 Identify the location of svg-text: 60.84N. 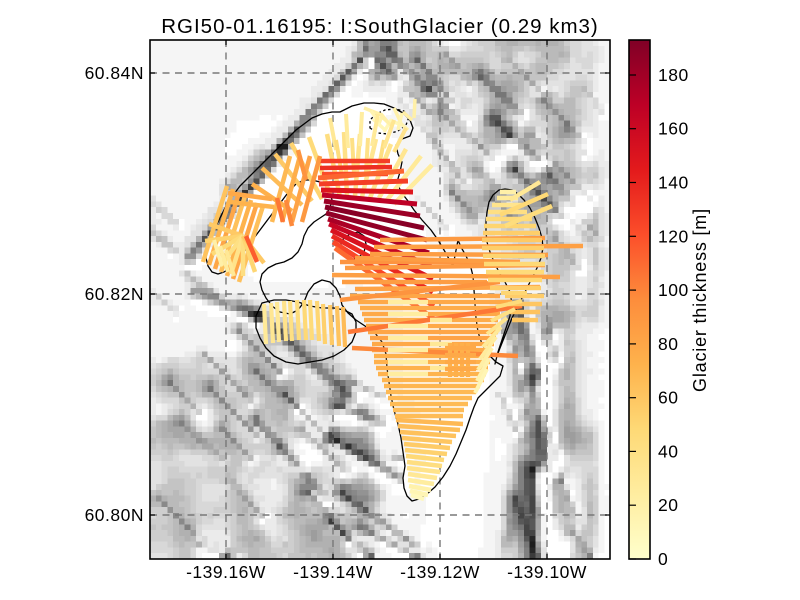
(114, 73).